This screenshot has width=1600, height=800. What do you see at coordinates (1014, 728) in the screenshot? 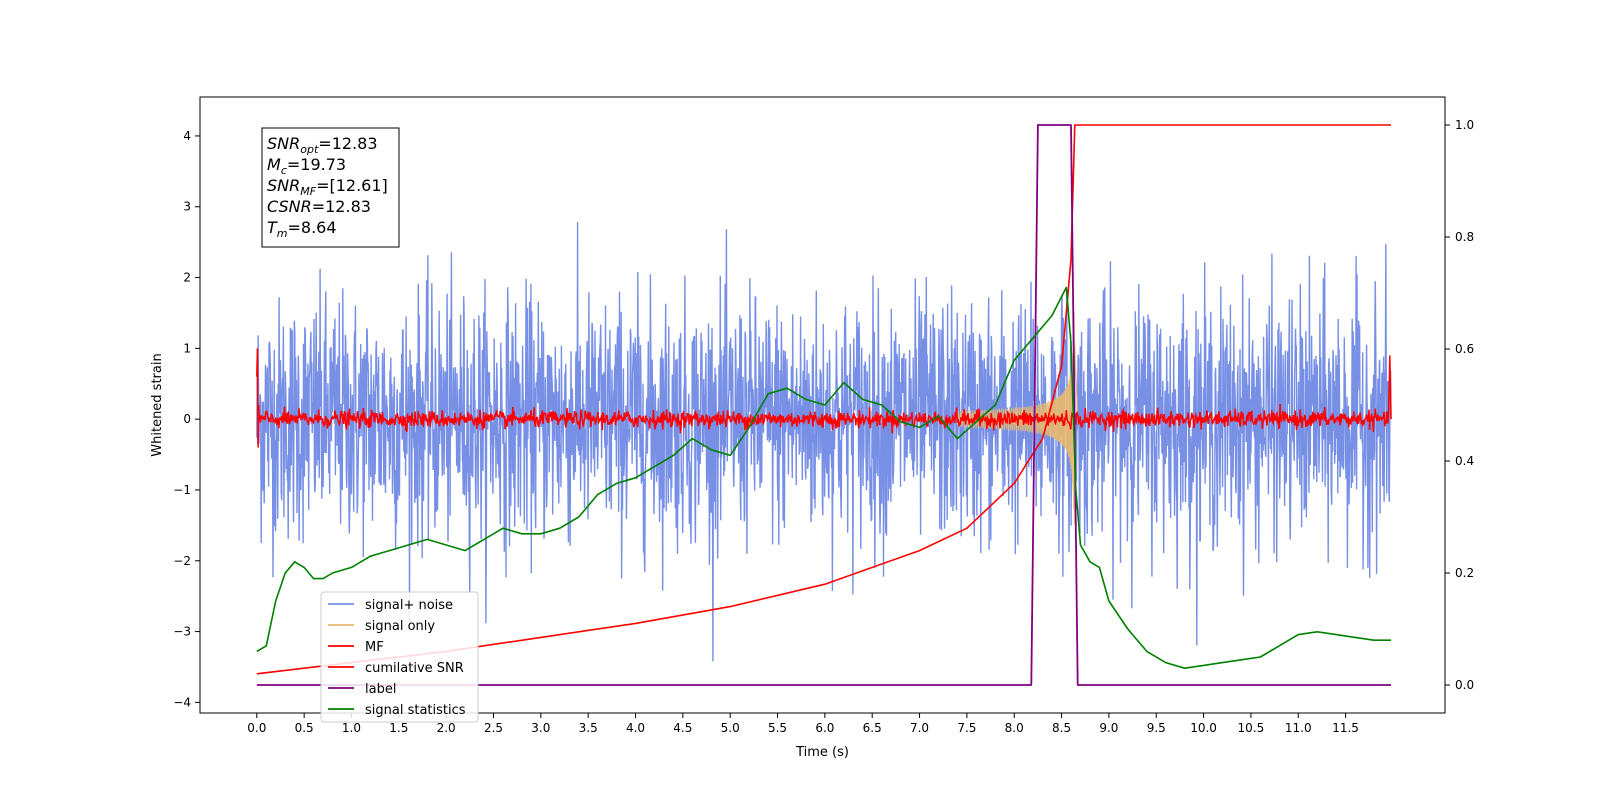
I see `x-tick-label: 8.0` at bounding box center [1014, 728].